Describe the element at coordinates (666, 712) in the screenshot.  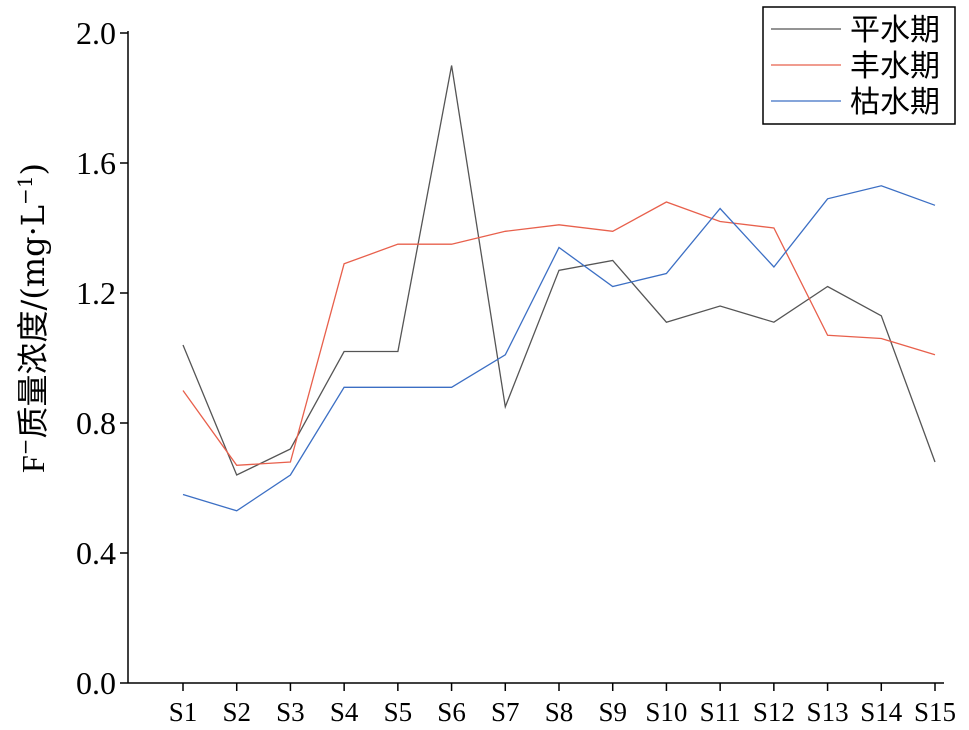
I see `x-tick-label: S10` at that location.